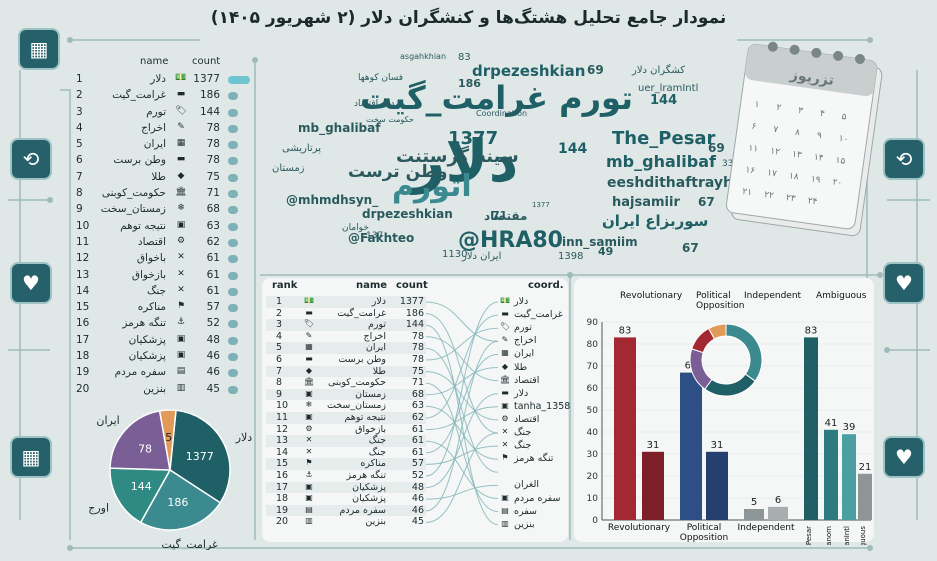 The image size is (937, 561). What do you see at coordinates (83, 225) in the screenshot?
I see `row-rank: 10` at bounding box center [83, 225].